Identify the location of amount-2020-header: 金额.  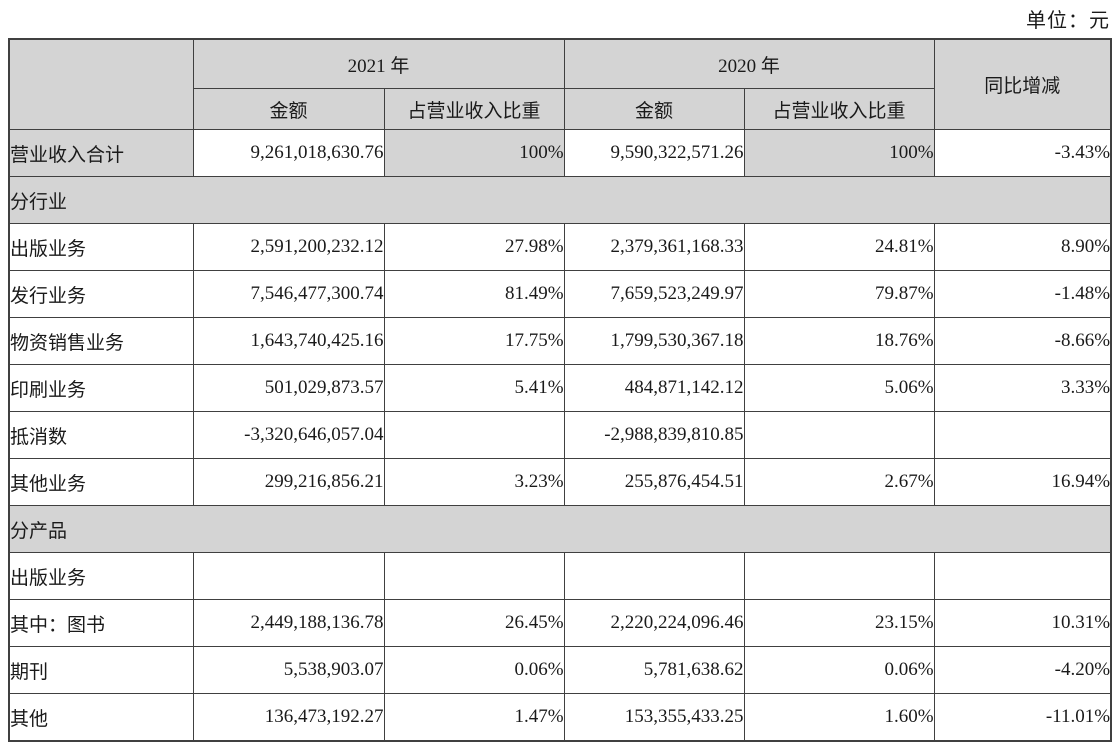
(654, 109).